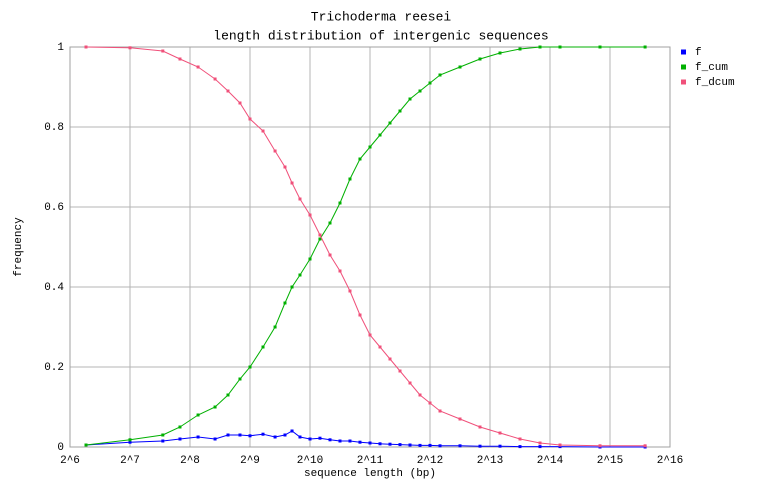  What do you see at coordinates (310, 461) in the screenshot?
I see `x-tick-label: 2^10` at bounding box center [310, 461].